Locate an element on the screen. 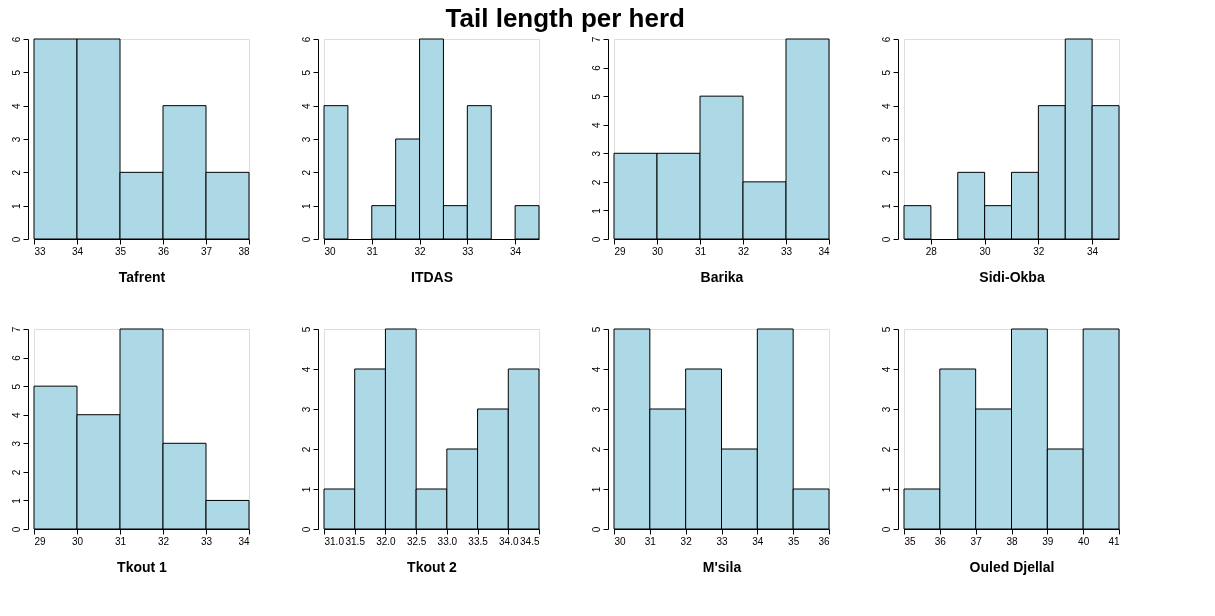 This screenshot has height=616, width=1215. x-axis-title: ITDAS is located at coordinates (432, 276).